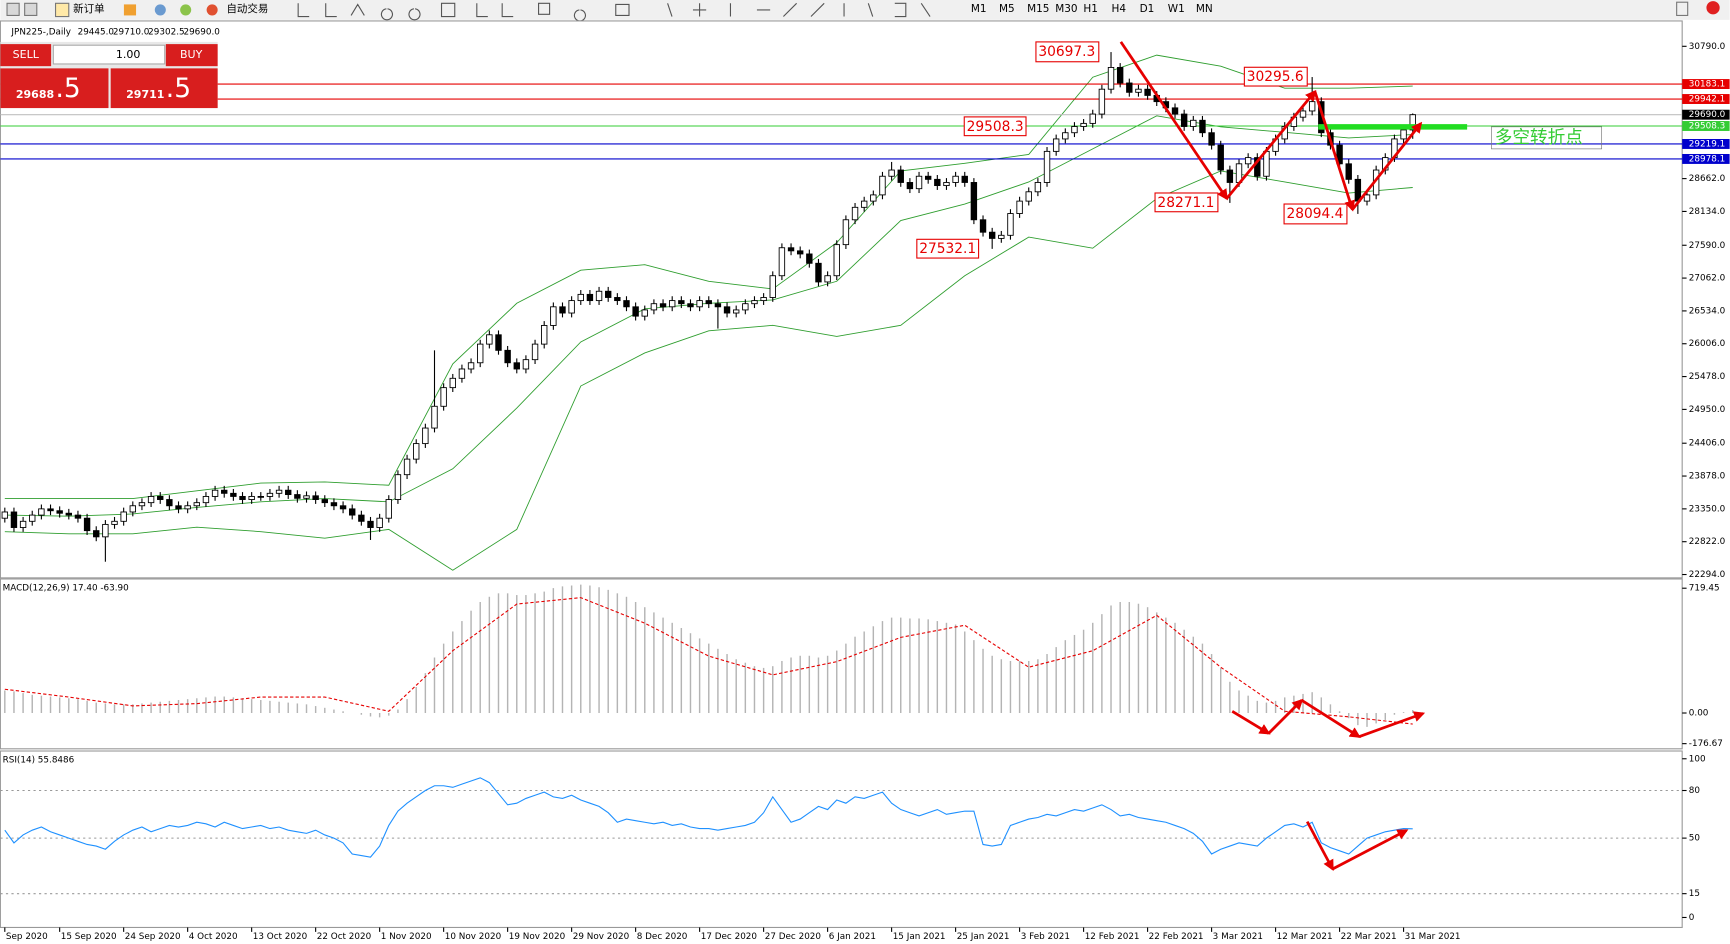  What do you see at coordinates (865, 10) in the screenshot?
I see `toolbar-bg` at bounding box center [865, 10].